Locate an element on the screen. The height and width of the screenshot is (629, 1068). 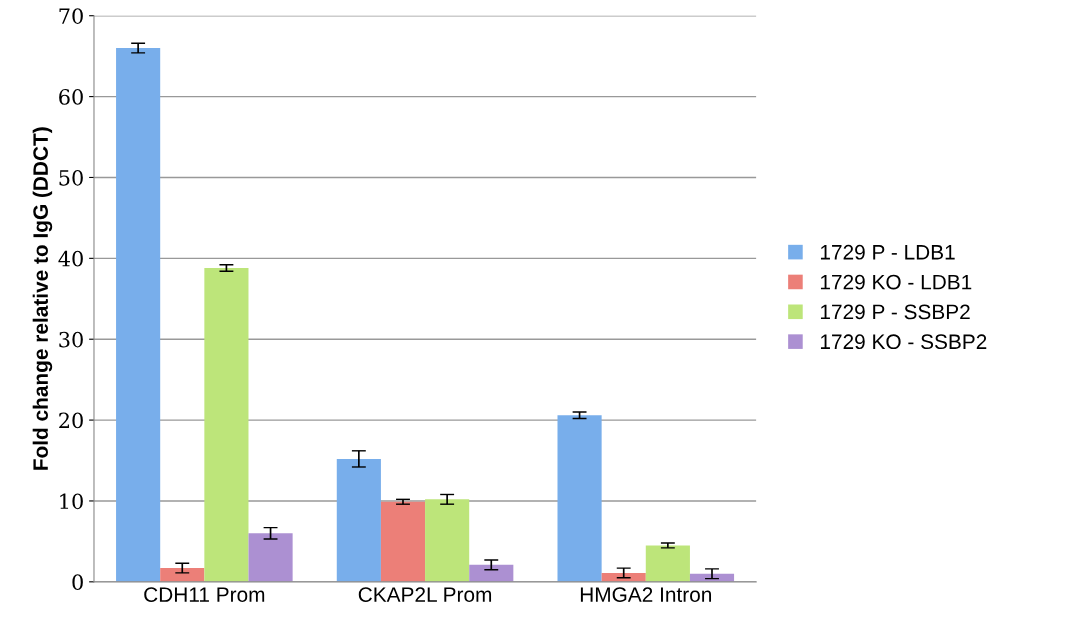
y-tick-label: 20 is located at coordinates (71, 420).